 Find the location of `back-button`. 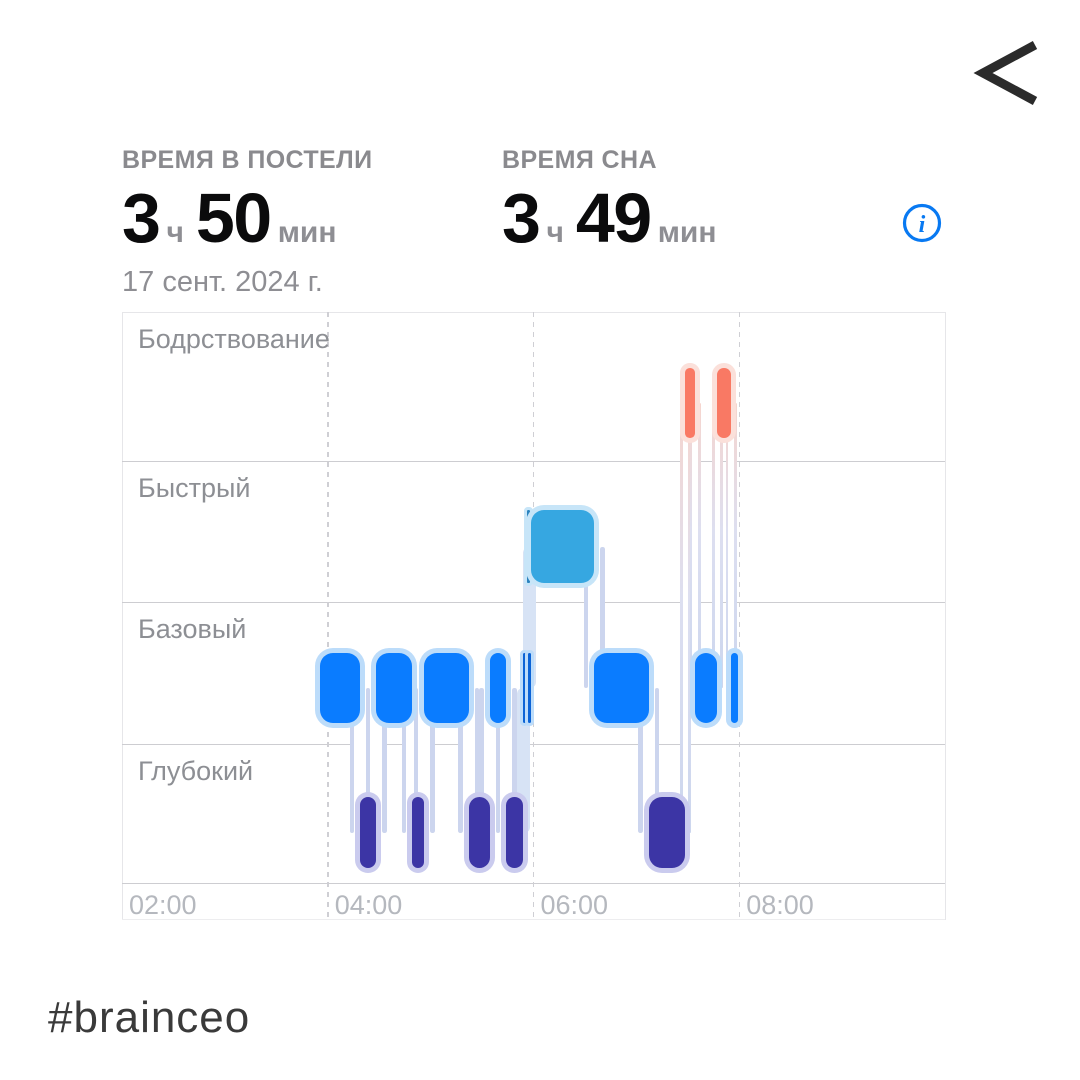

back-button is located at coordinates (1006, 73).